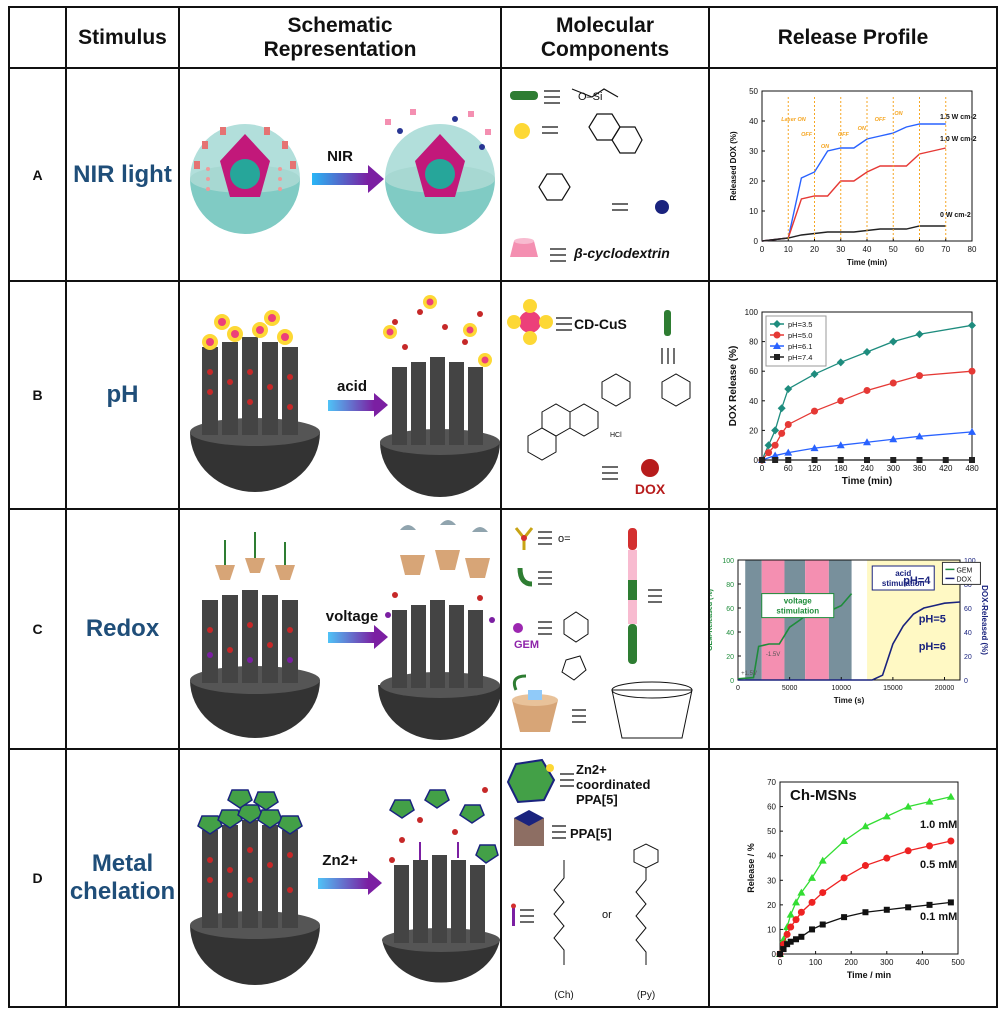  I want to click on legend-label: DOX, so click(964, 579).